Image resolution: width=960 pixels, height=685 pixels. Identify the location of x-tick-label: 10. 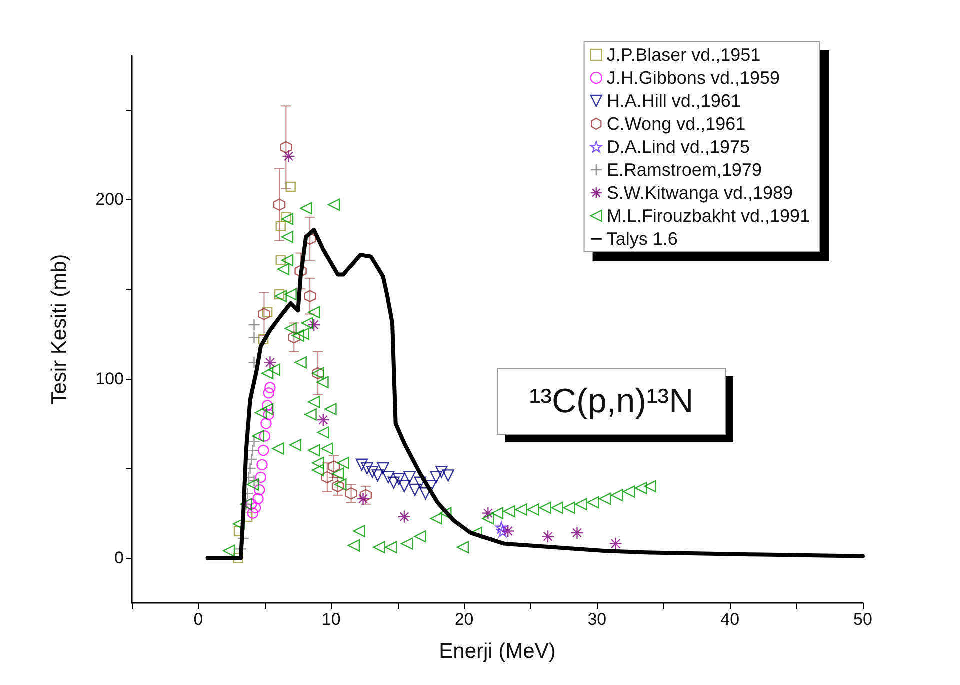
(331, 619).